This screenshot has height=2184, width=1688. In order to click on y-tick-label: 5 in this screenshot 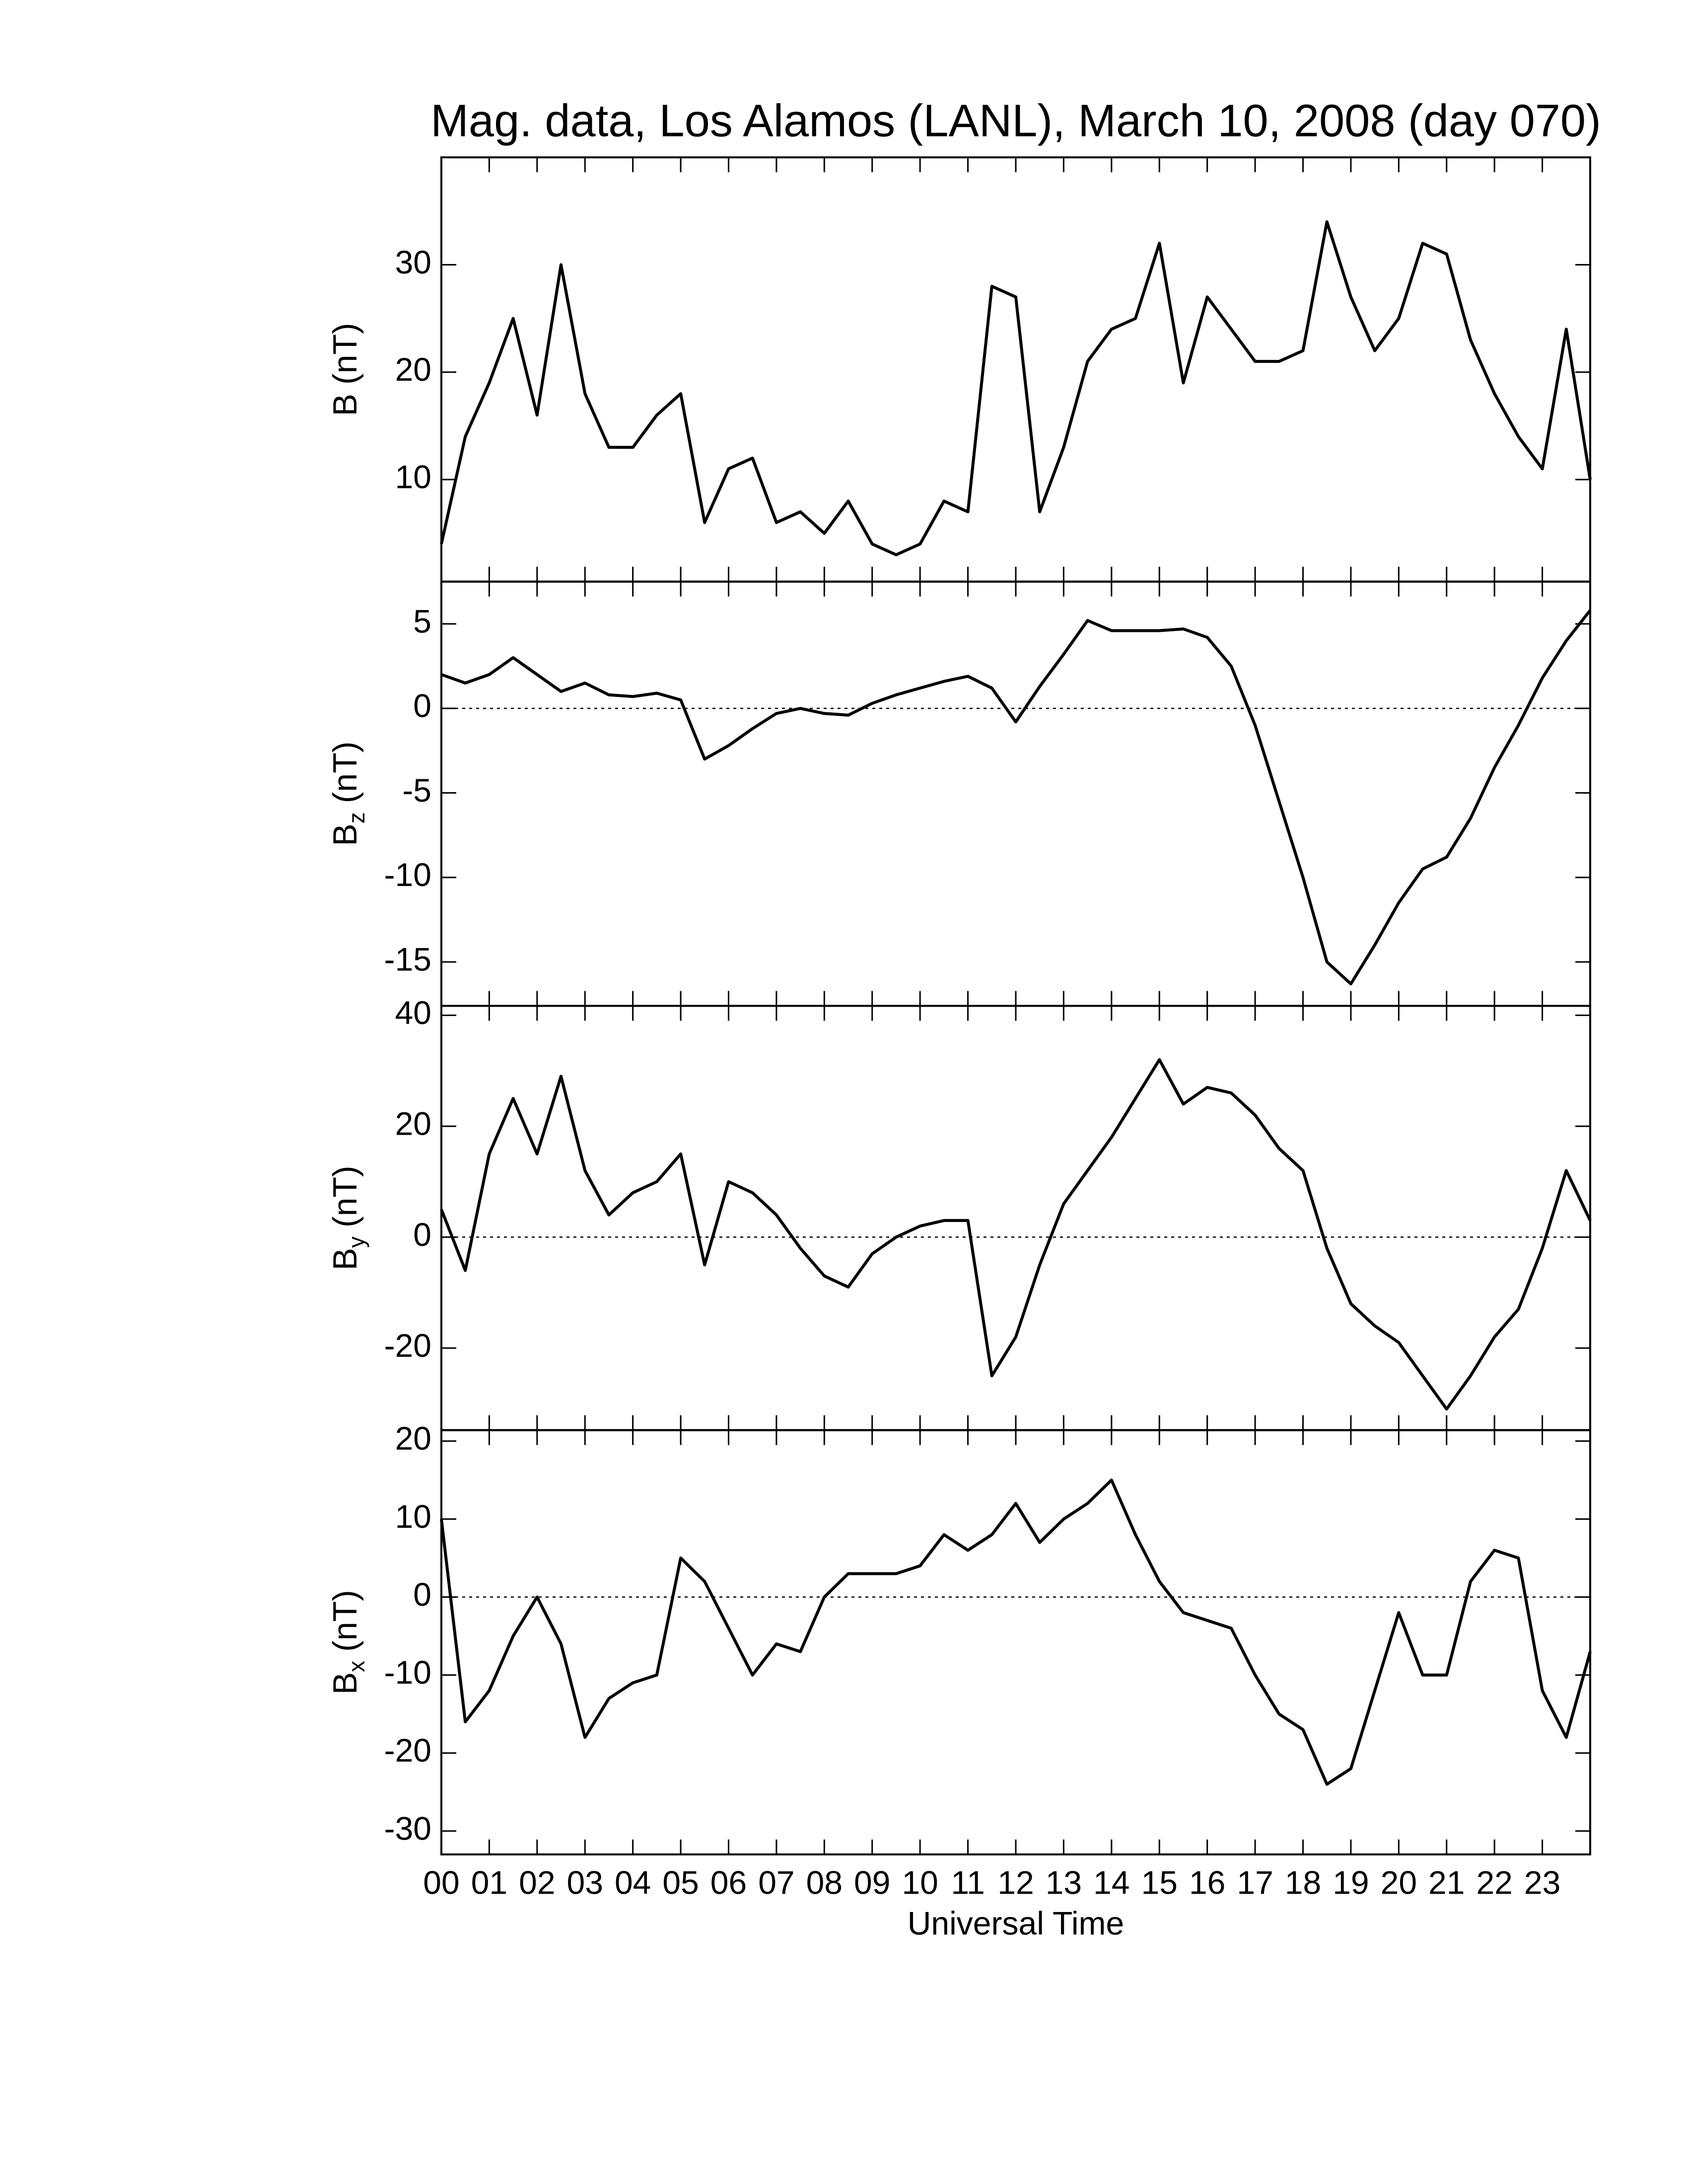, I will do `click(422, 621)`.